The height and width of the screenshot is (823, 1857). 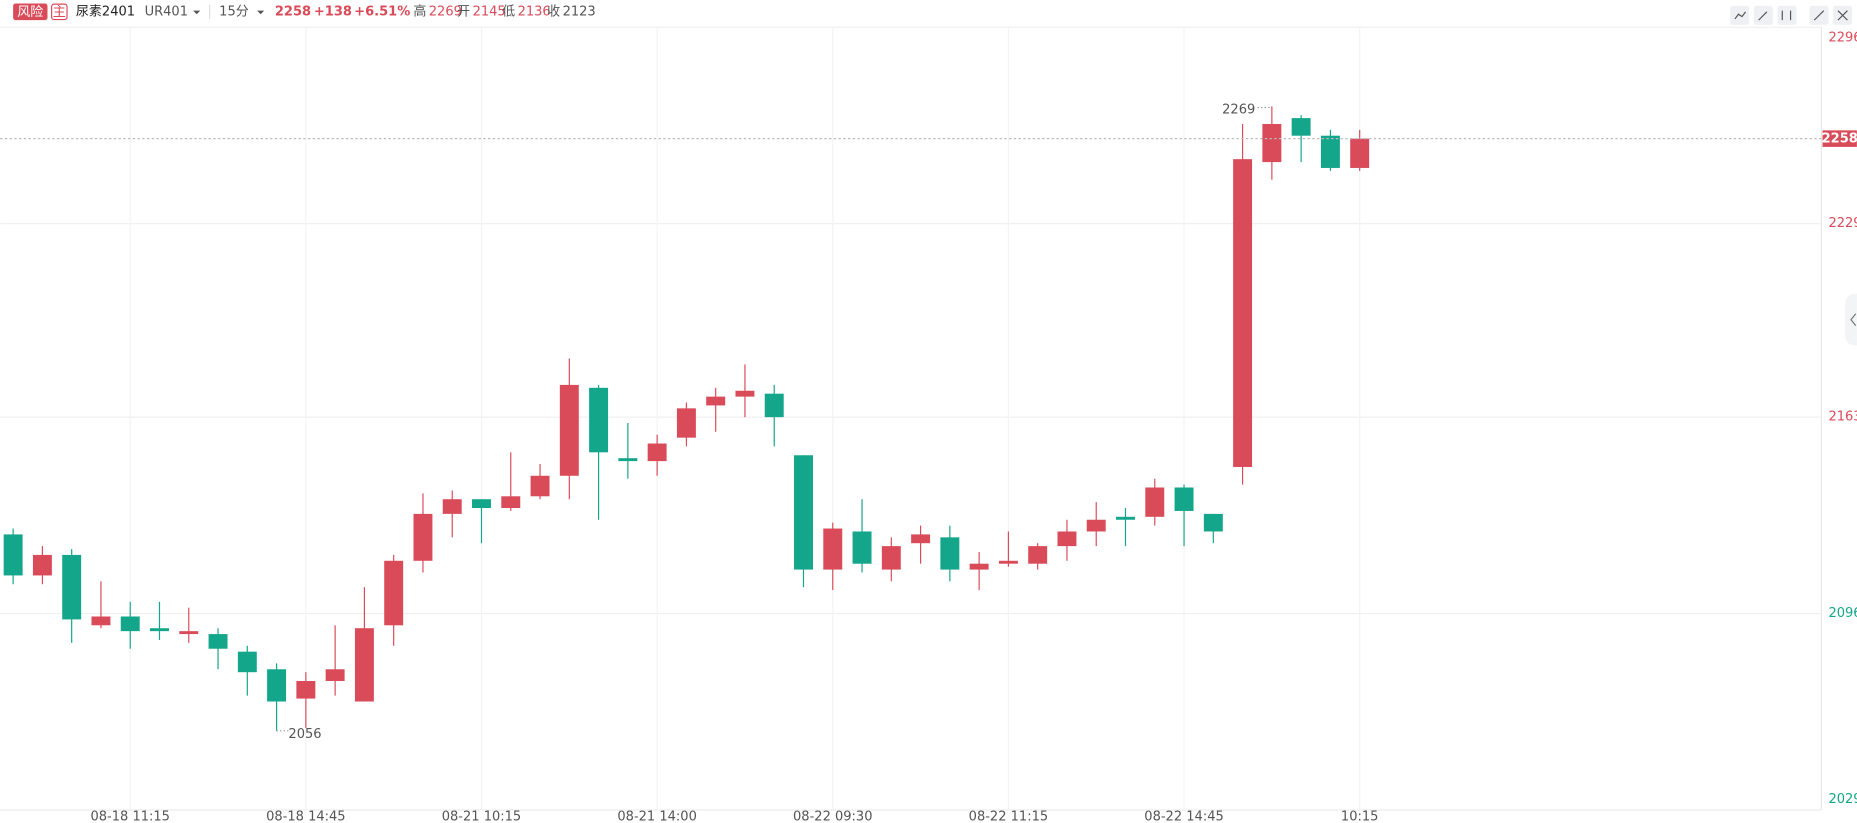 I want to click on period: 15分, so click(x=234, y=11).